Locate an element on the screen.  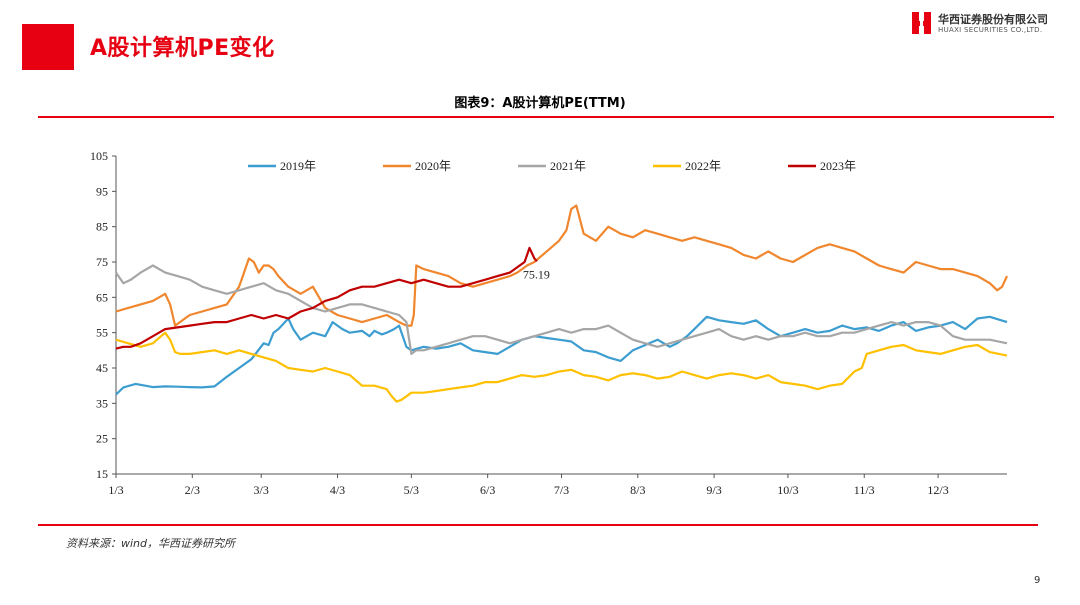
page-number: 9 is located at coordinates (1037, 580).